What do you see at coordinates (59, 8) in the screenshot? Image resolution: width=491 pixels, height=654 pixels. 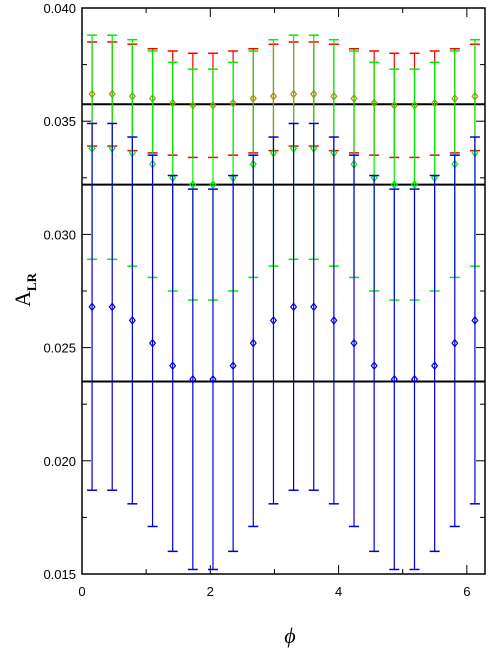 I see `y-tick-label: 0.040` at bounding box center [59, 8].